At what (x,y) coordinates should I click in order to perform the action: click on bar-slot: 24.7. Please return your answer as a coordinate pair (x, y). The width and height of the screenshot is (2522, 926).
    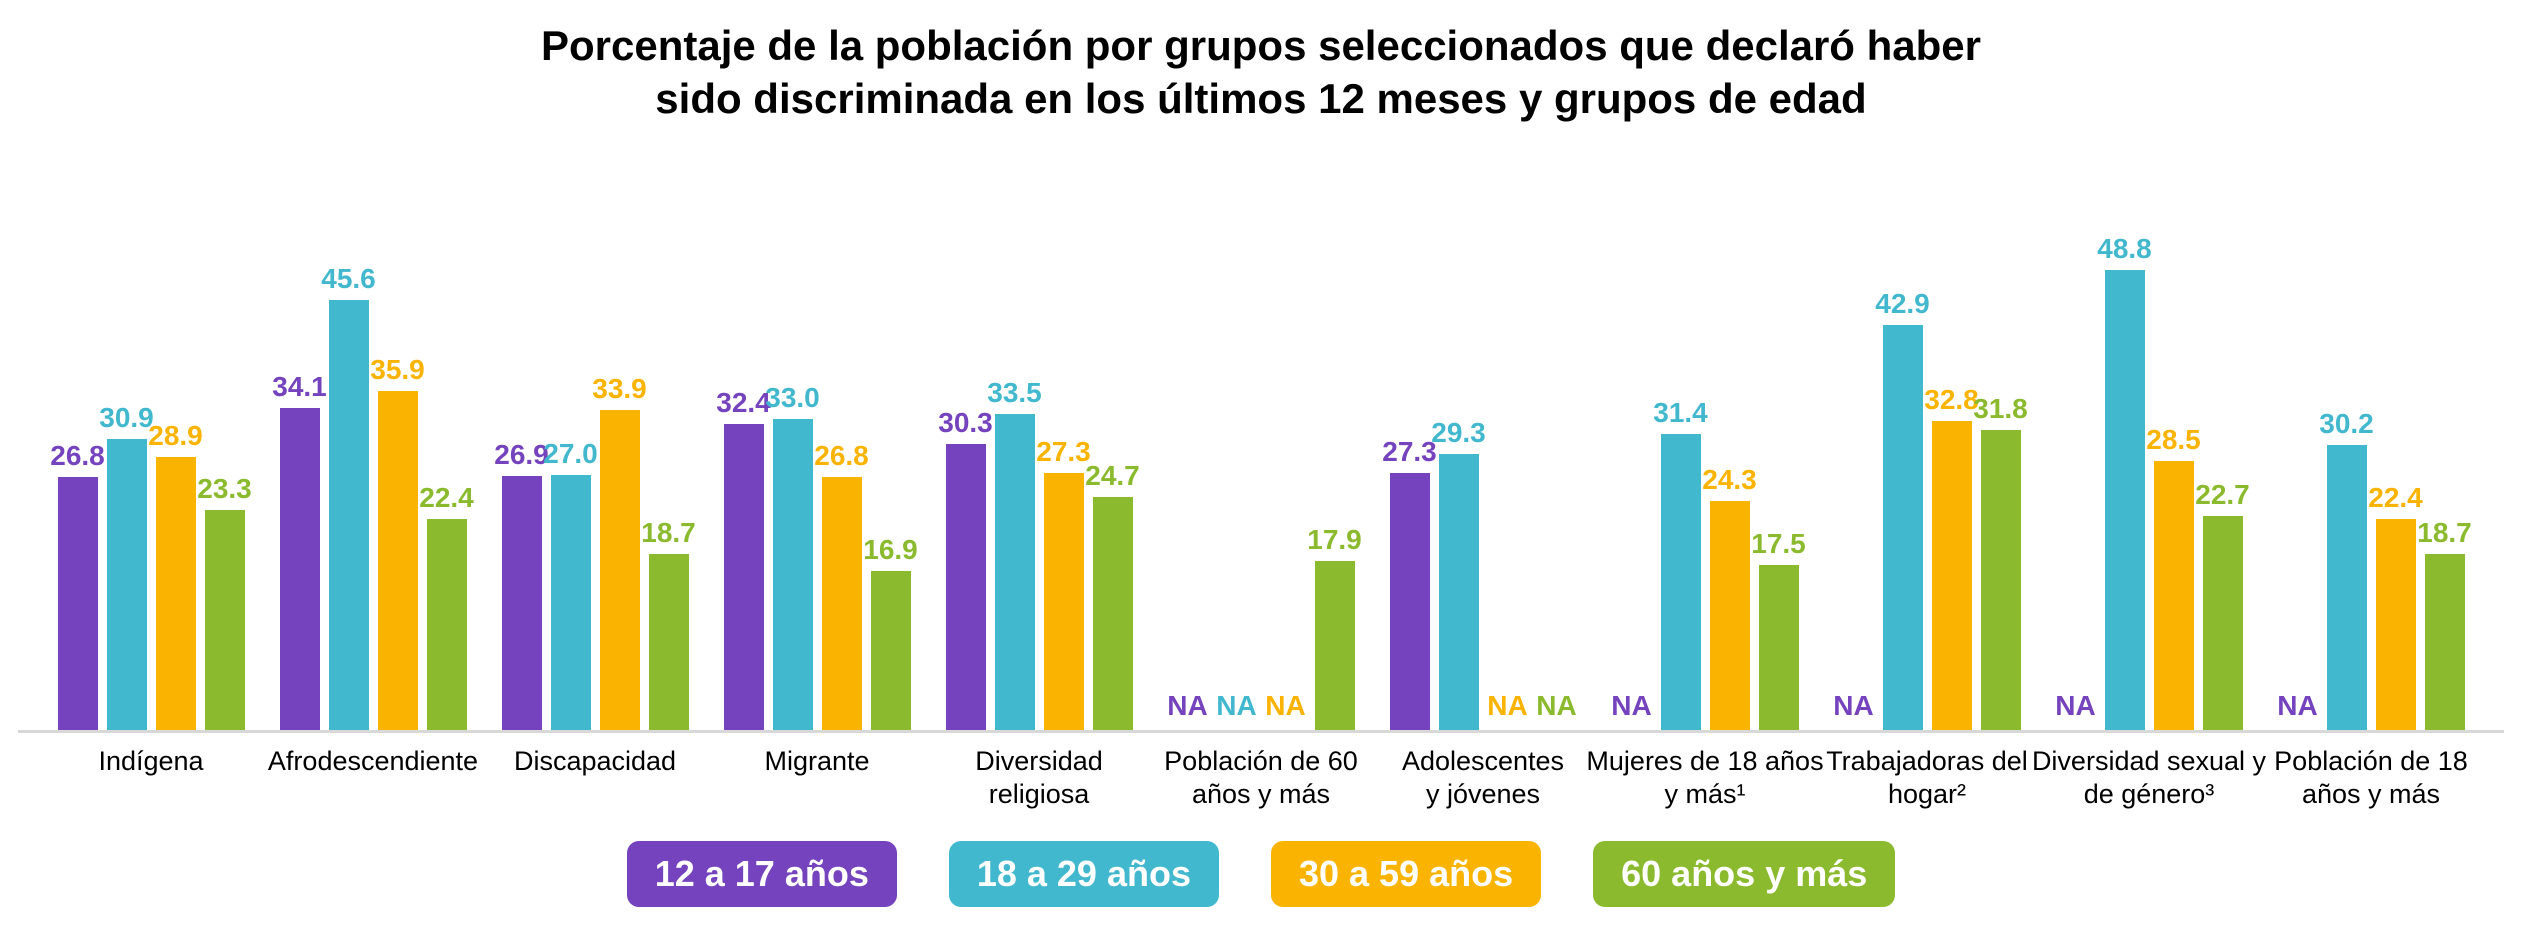
    Looking at the image, I should click on (1112, 480).